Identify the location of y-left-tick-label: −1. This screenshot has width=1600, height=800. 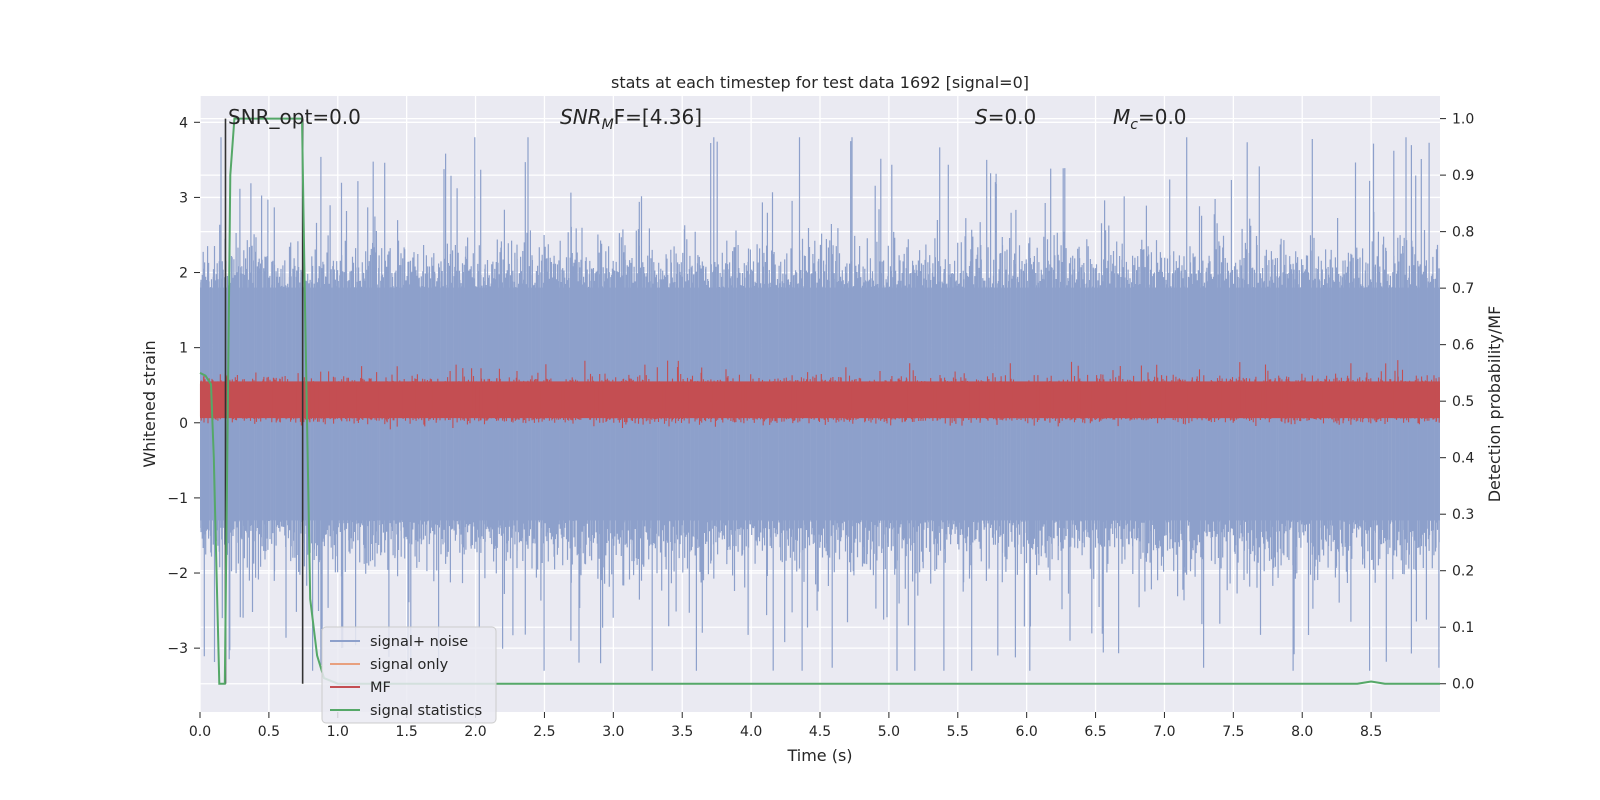
(177, 499).